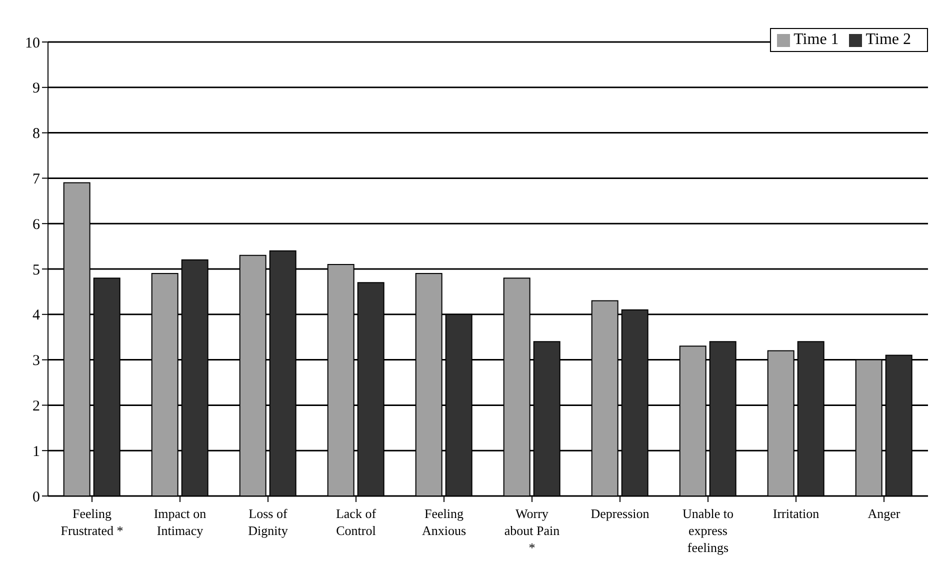  Describe the element at coordinates (816, 39) in the screenshot. I see `legend-label: Time 1` at that location.